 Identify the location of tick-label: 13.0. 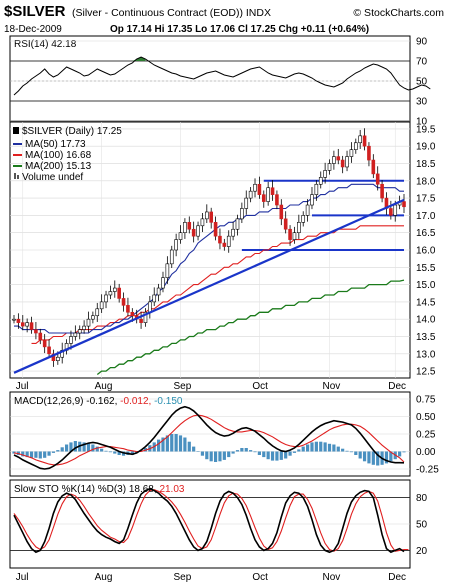
(426, 354).